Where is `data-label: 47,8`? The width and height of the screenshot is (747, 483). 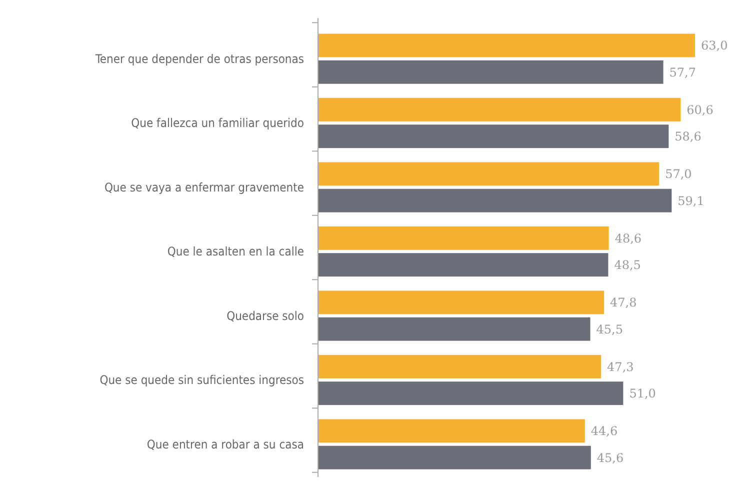 data-label: 47,8 is located at coordinates (623, 303).